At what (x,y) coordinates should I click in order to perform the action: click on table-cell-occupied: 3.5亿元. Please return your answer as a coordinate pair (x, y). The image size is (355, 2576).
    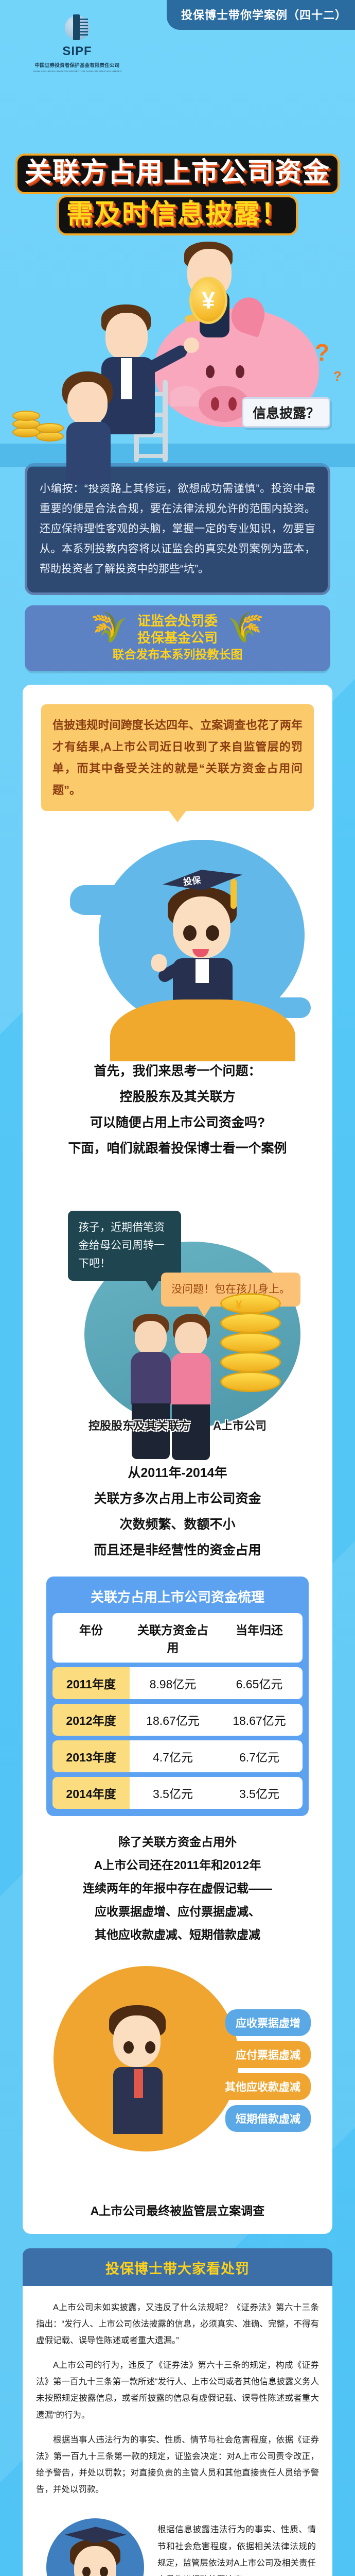
    Looking at the image, I should click on (173, 1793).